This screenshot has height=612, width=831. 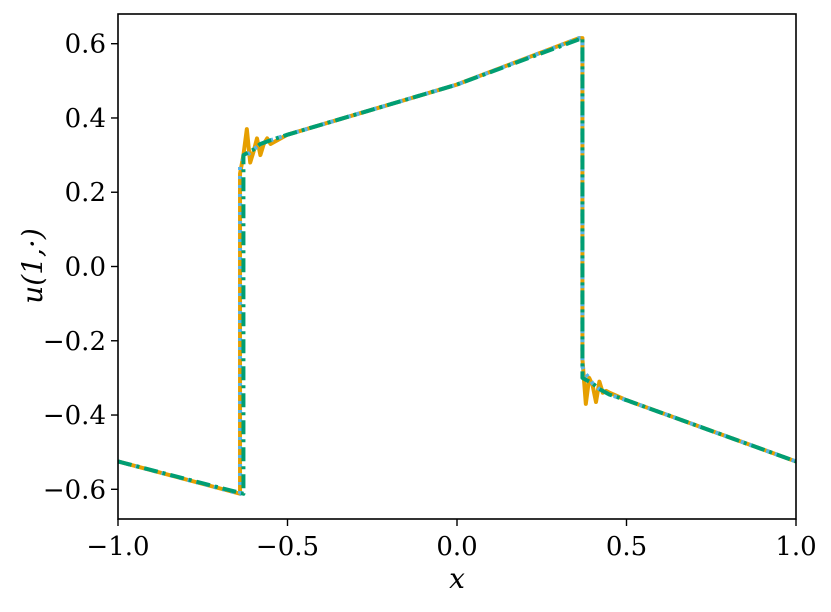 What do you see at coordinates (74, 342) in the screenshot?
I see `y-tick-label: −0.2` at bounding box center [74, 342].